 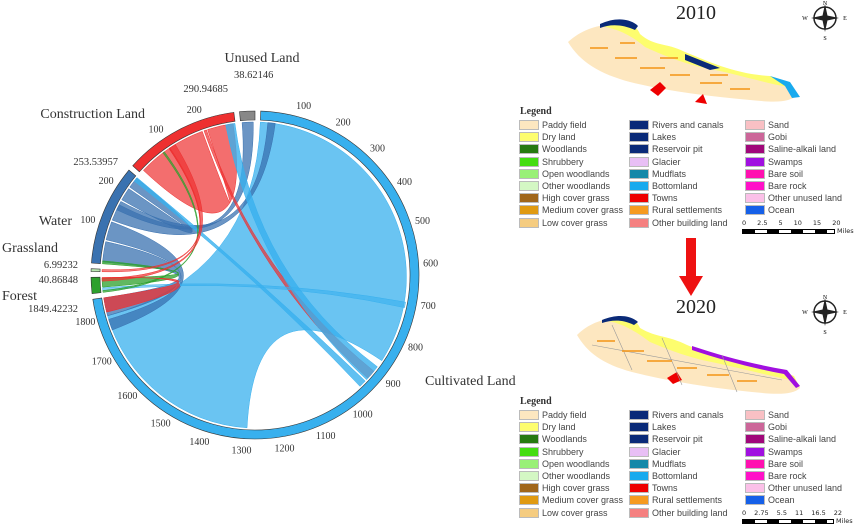 What do you see at coordinates (824, 21) in the screenshot?
I see `compass-rose-icon: N S W E` at bounding box center [824, 21].